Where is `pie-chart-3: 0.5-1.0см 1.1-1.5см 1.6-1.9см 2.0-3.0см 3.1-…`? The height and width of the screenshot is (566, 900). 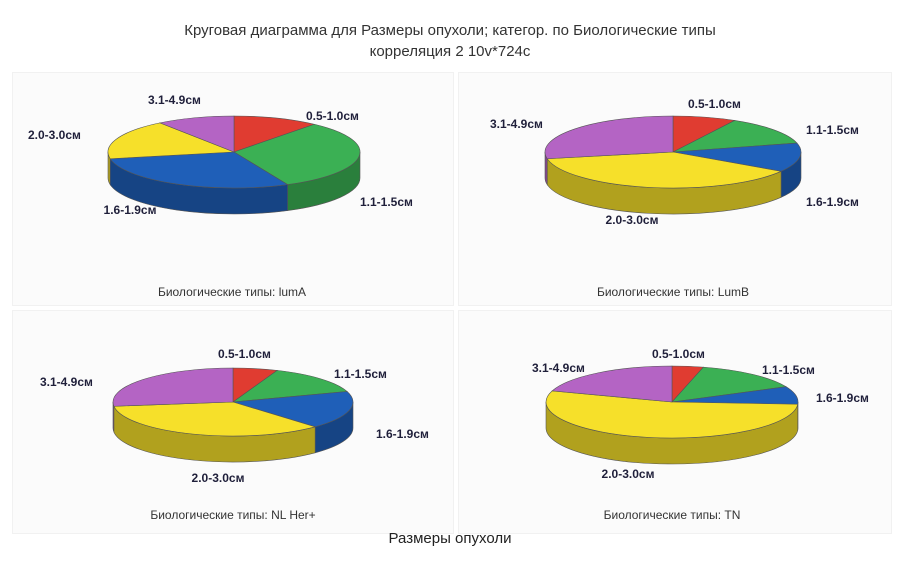 pie-chart-3: 0.5-1.0см 1.1-1.5см 1.6-1.9см 2.0-3.0см 3.1-… is located at coordinates (234, 434).